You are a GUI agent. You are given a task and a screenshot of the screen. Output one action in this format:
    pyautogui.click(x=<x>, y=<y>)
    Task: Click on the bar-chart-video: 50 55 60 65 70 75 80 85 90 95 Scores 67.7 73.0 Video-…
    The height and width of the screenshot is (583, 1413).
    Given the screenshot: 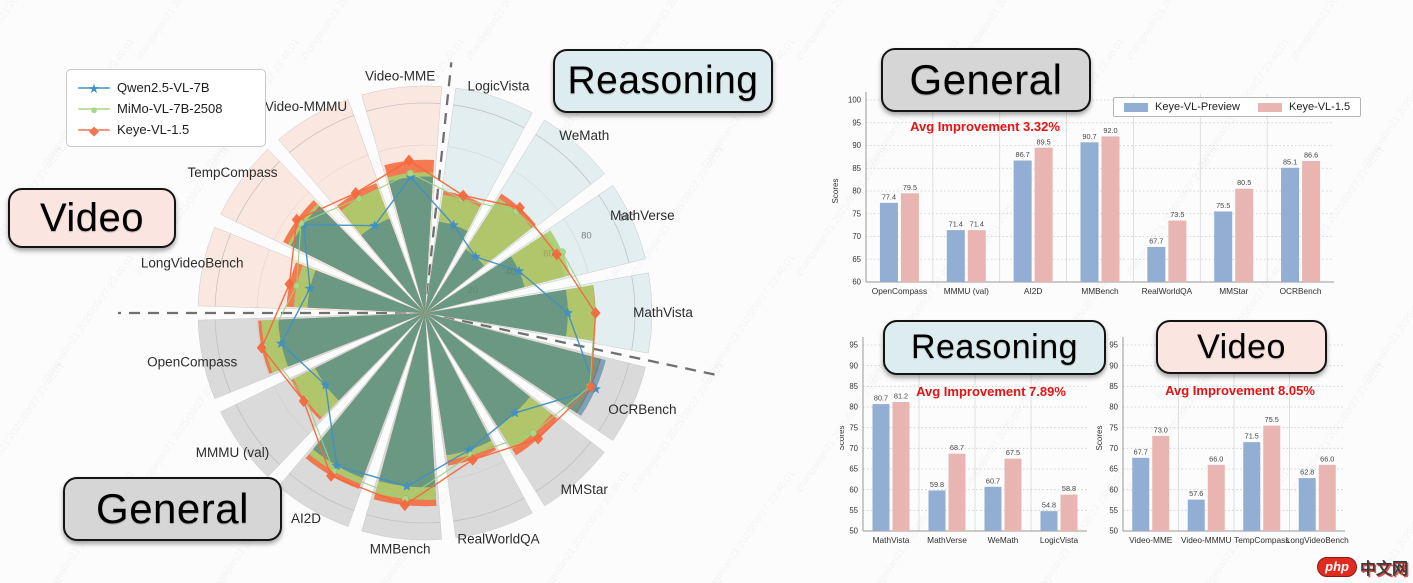 What is the action you would take?
    pyautogui.click(x=1233, y=445)
    